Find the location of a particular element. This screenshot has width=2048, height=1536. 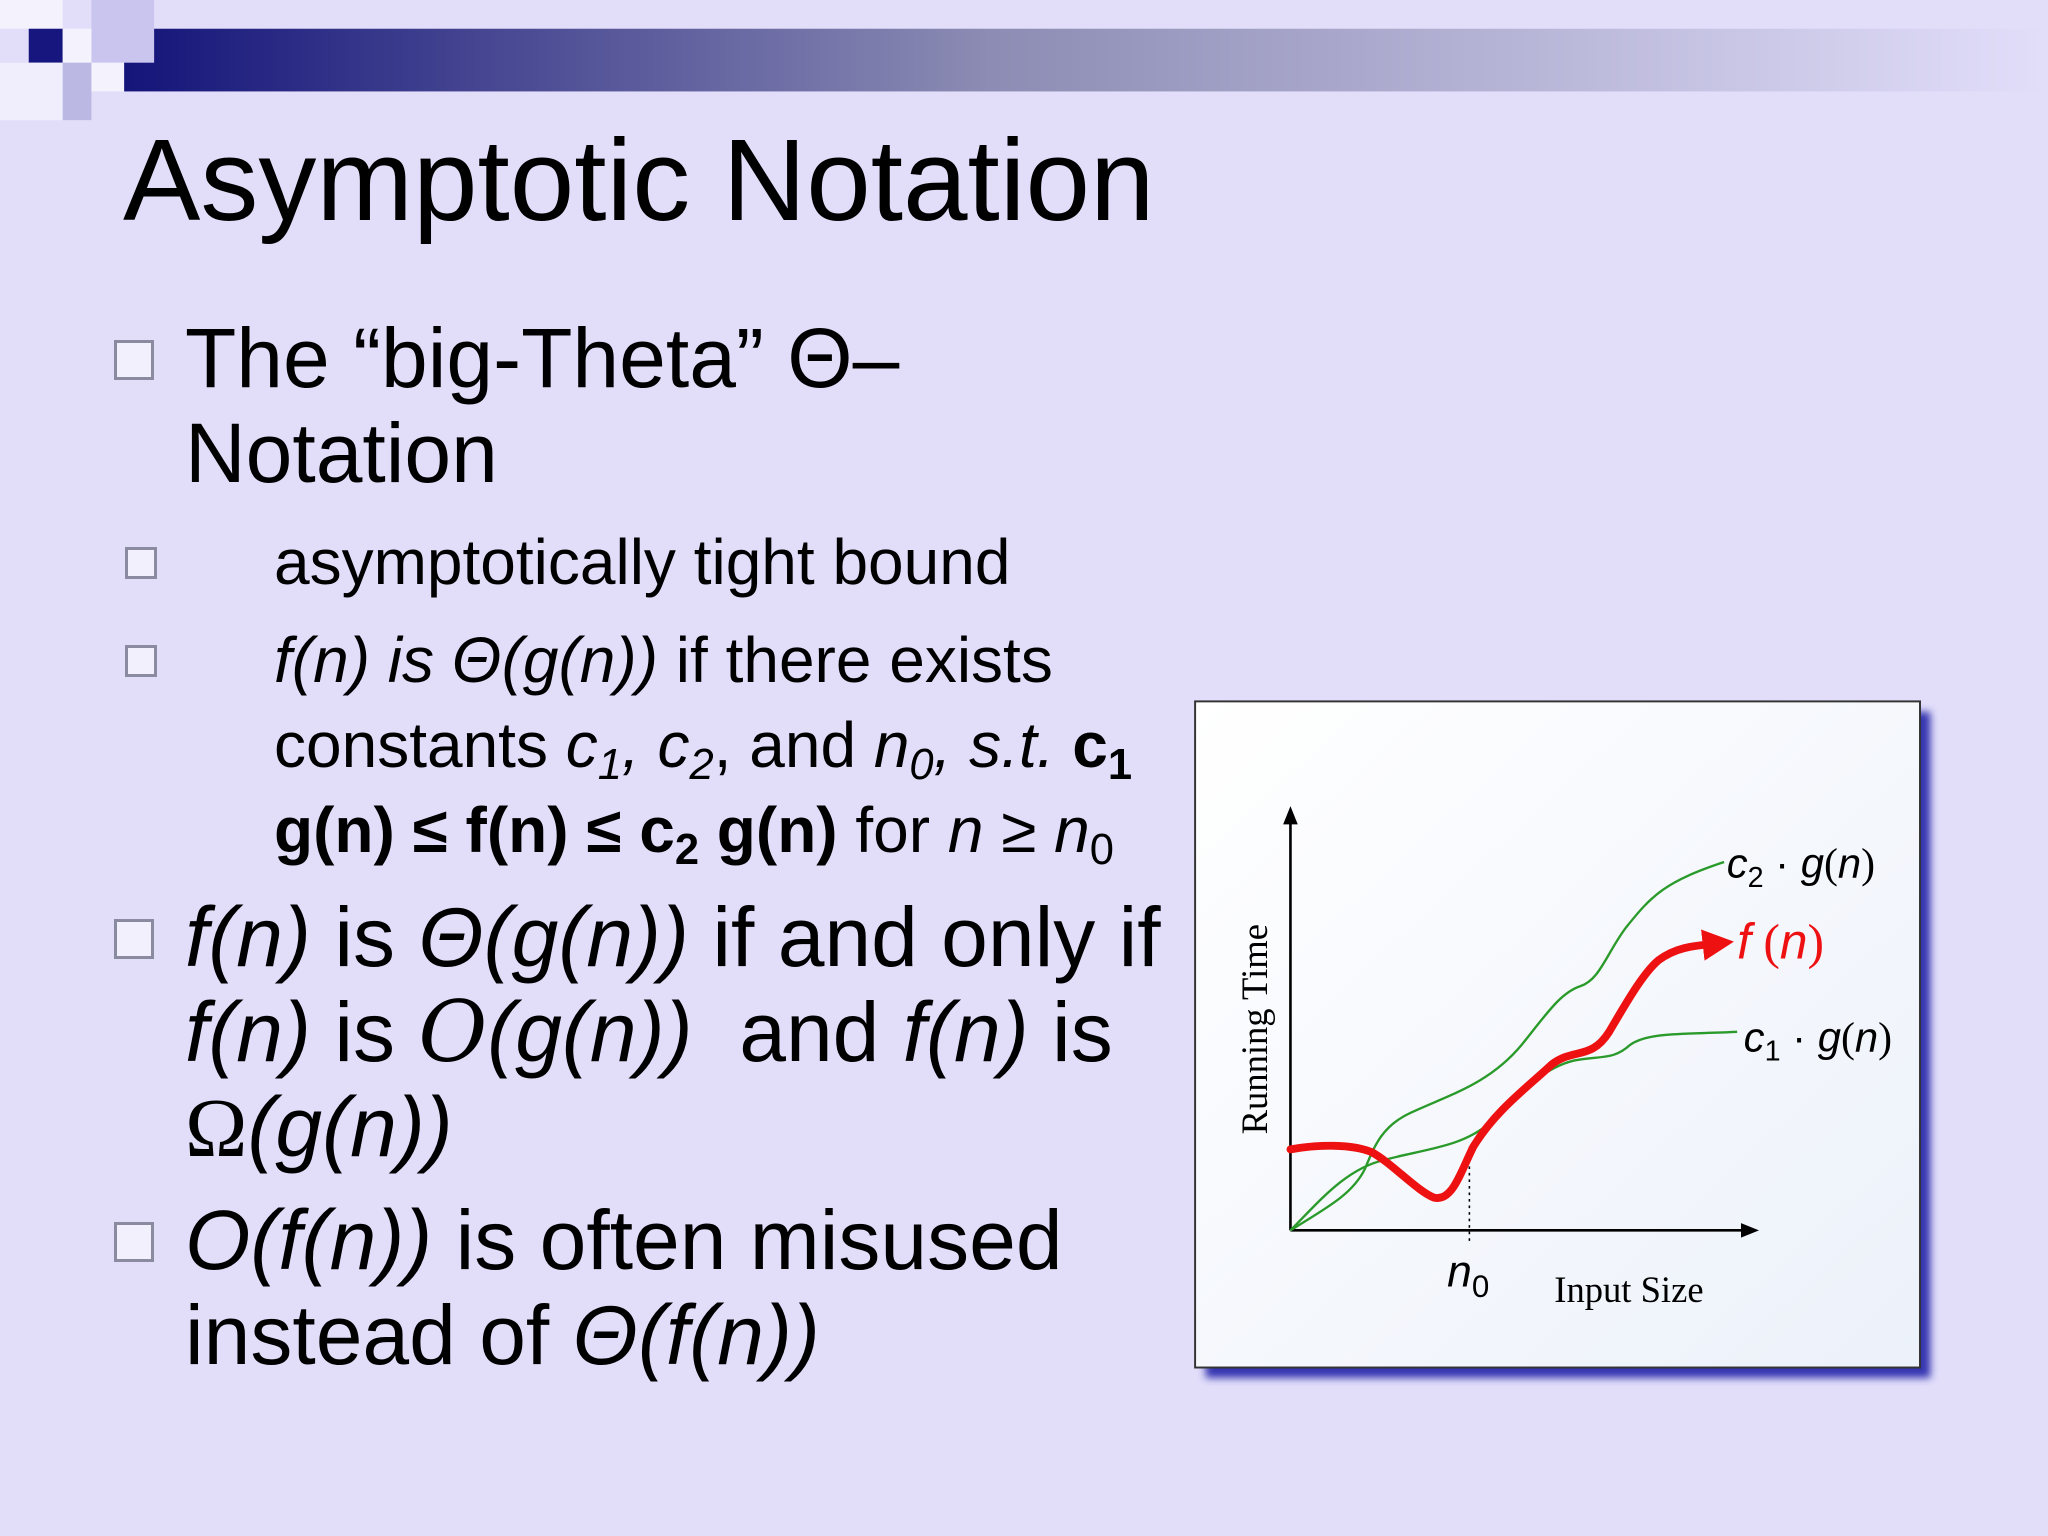

text-run: ≥ is located at coordinates (1019, 830).